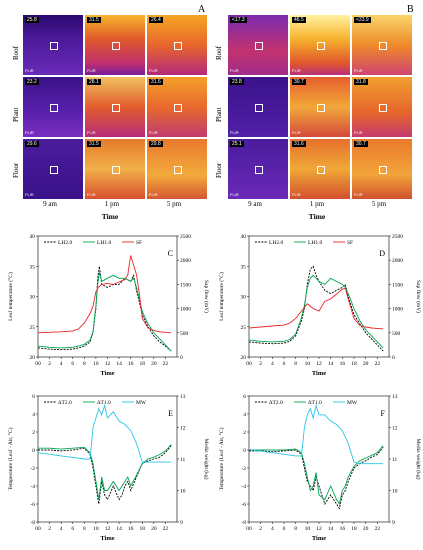  I want to click on temperature-readout: 46.5, so click(299, 20).